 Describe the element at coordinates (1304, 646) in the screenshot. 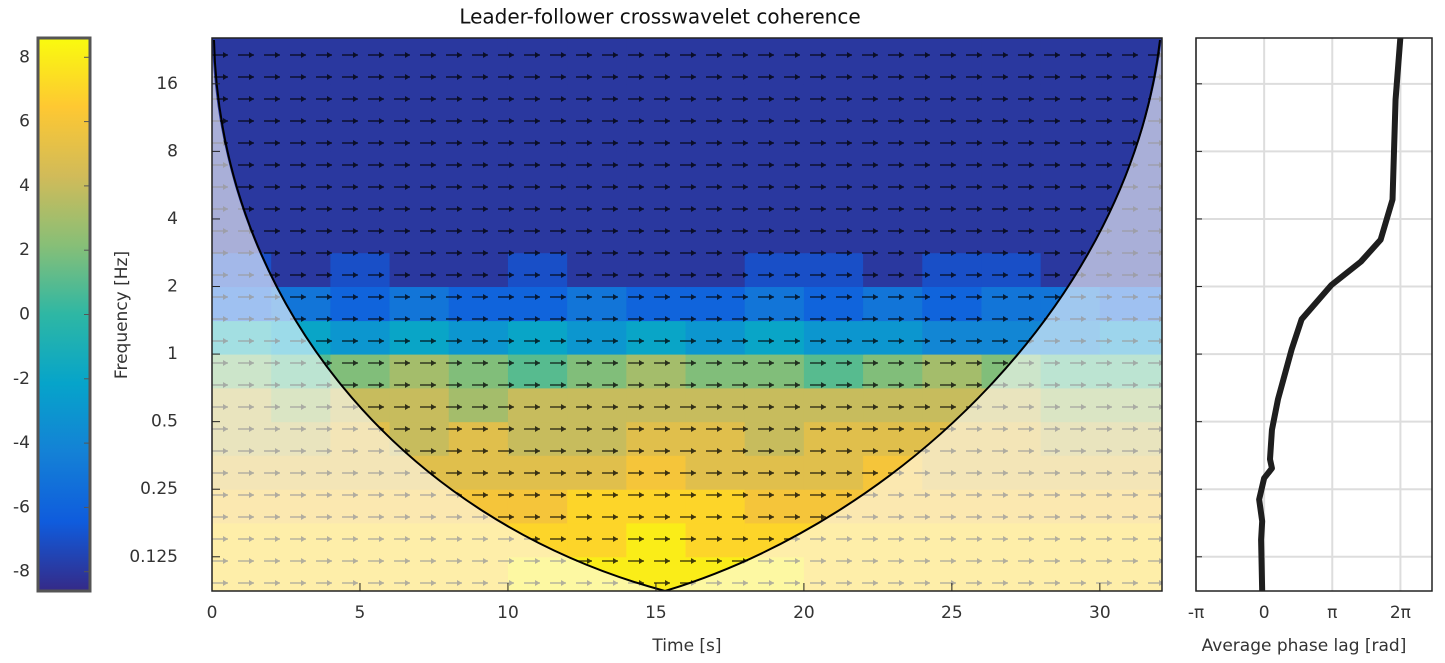

I see `side-x-axis-label: Average phase lag [rad]` at that location.